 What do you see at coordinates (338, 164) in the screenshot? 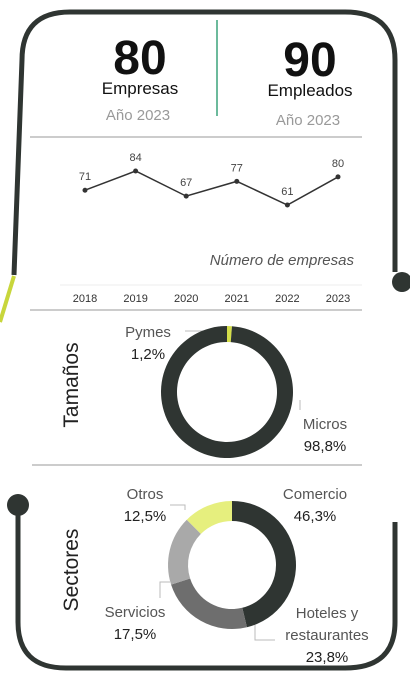
I see `data-label: 80` at bounding box center [338, 164].